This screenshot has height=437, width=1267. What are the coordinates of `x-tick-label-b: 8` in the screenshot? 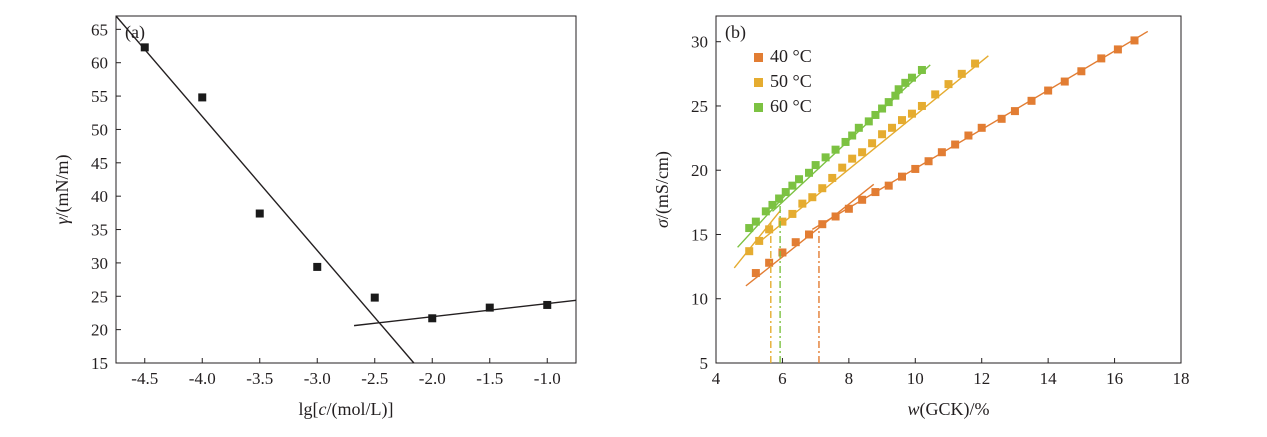 It's located at (849, 378).